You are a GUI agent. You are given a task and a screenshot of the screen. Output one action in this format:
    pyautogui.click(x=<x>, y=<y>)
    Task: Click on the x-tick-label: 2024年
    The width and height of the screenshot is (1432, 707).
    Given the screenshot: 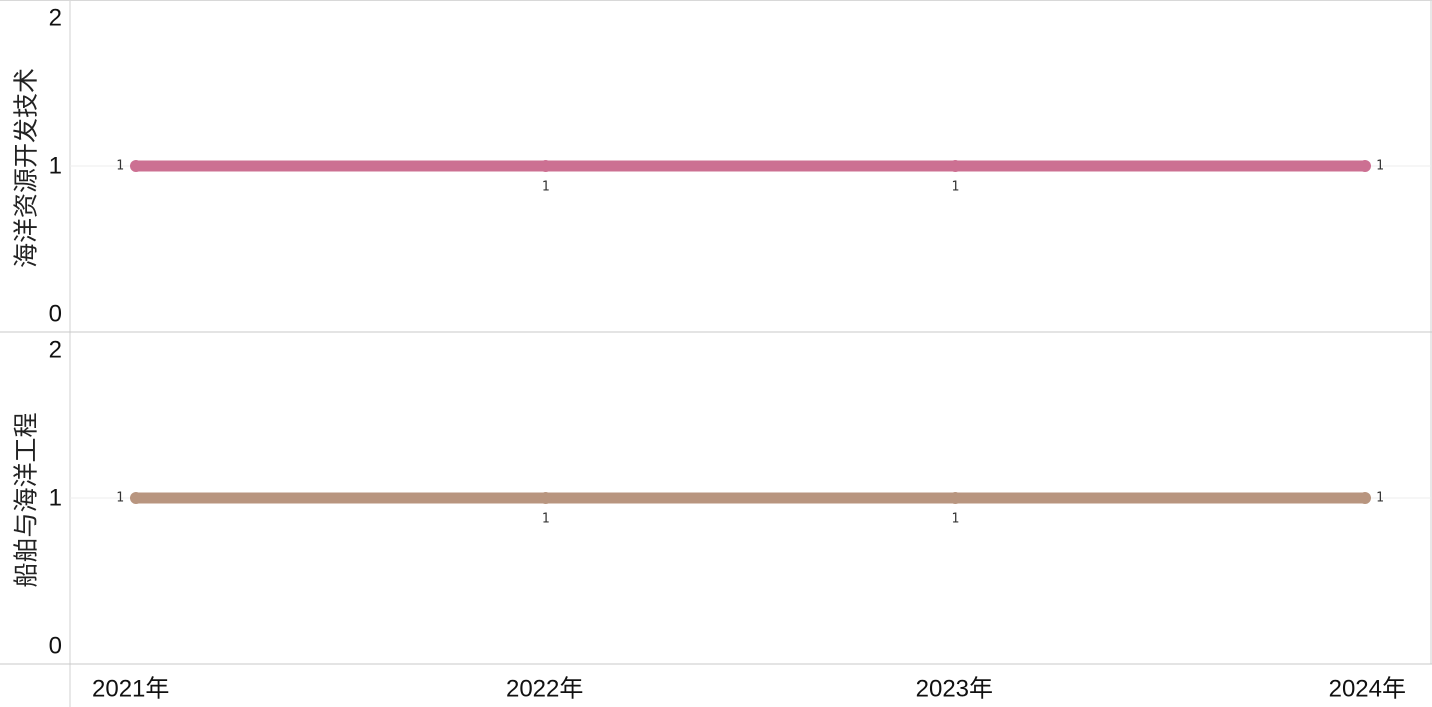 What is the action you would take?
    pyautogui.click(x=1367, y=689)
    